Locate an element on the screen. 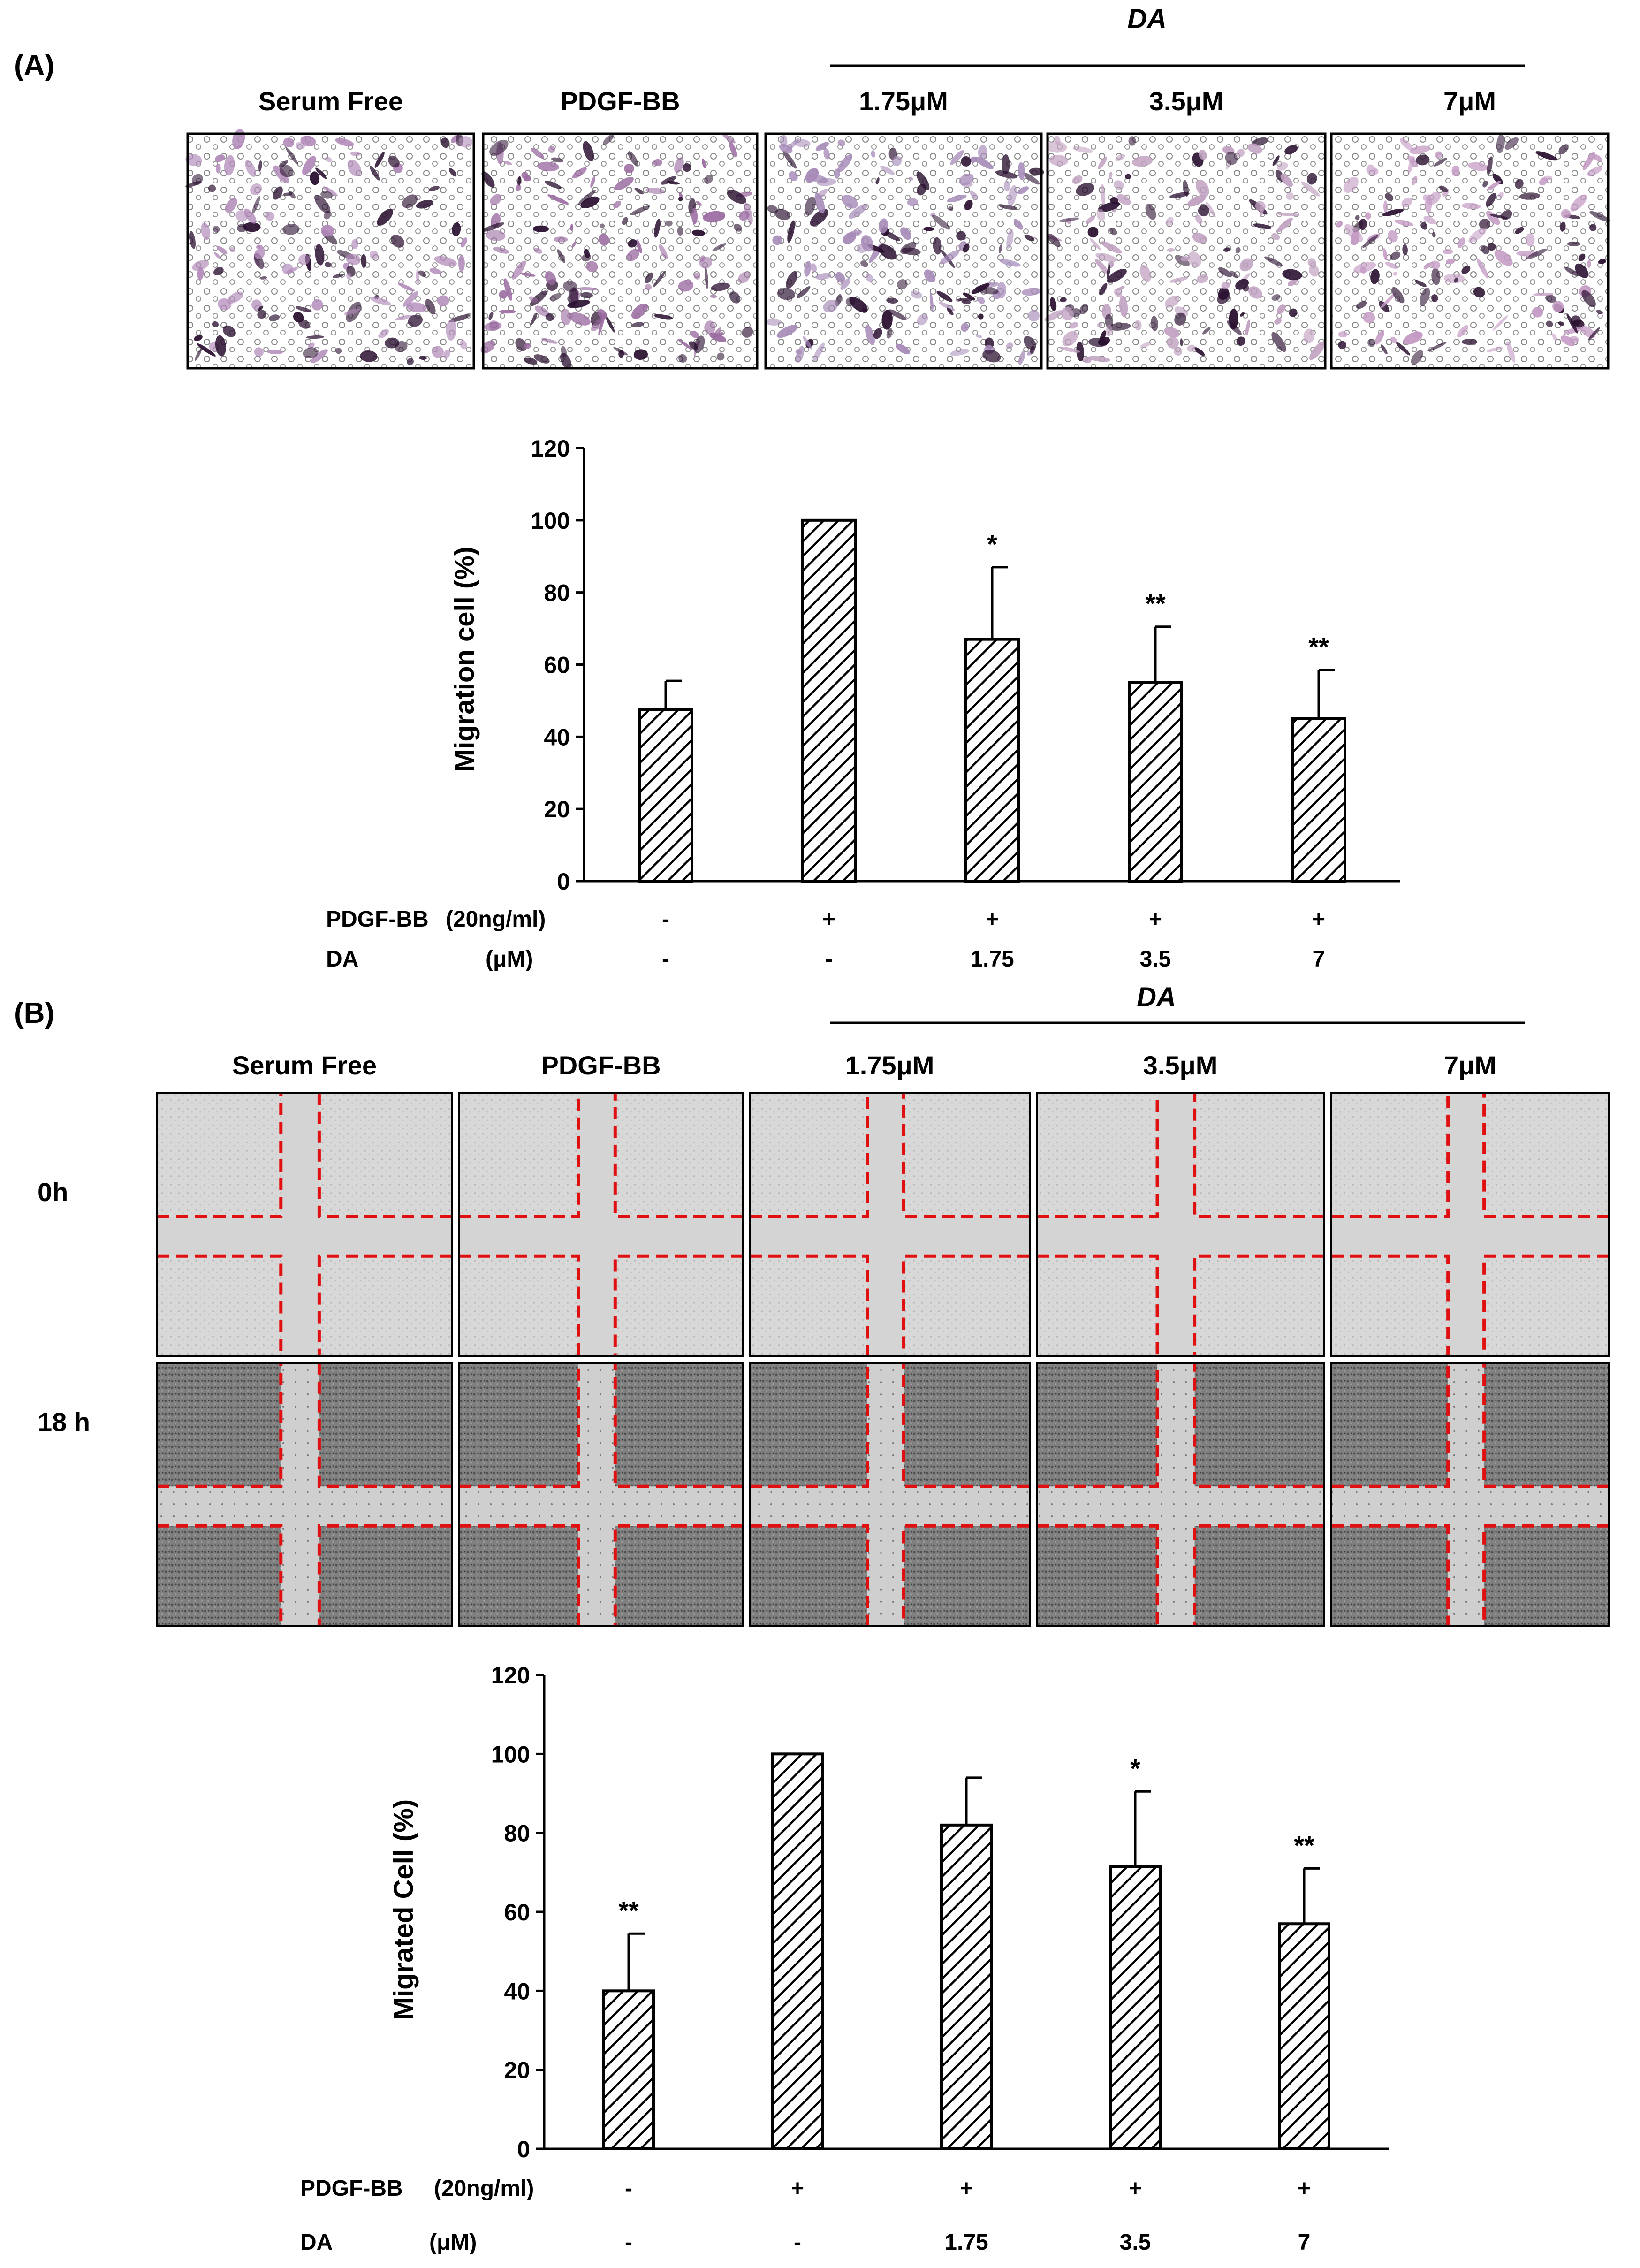 The width and height of the screenshot is (1640, 2268). panel-b-column-label: 3.5μM is located at coordinates (1180, 1065).